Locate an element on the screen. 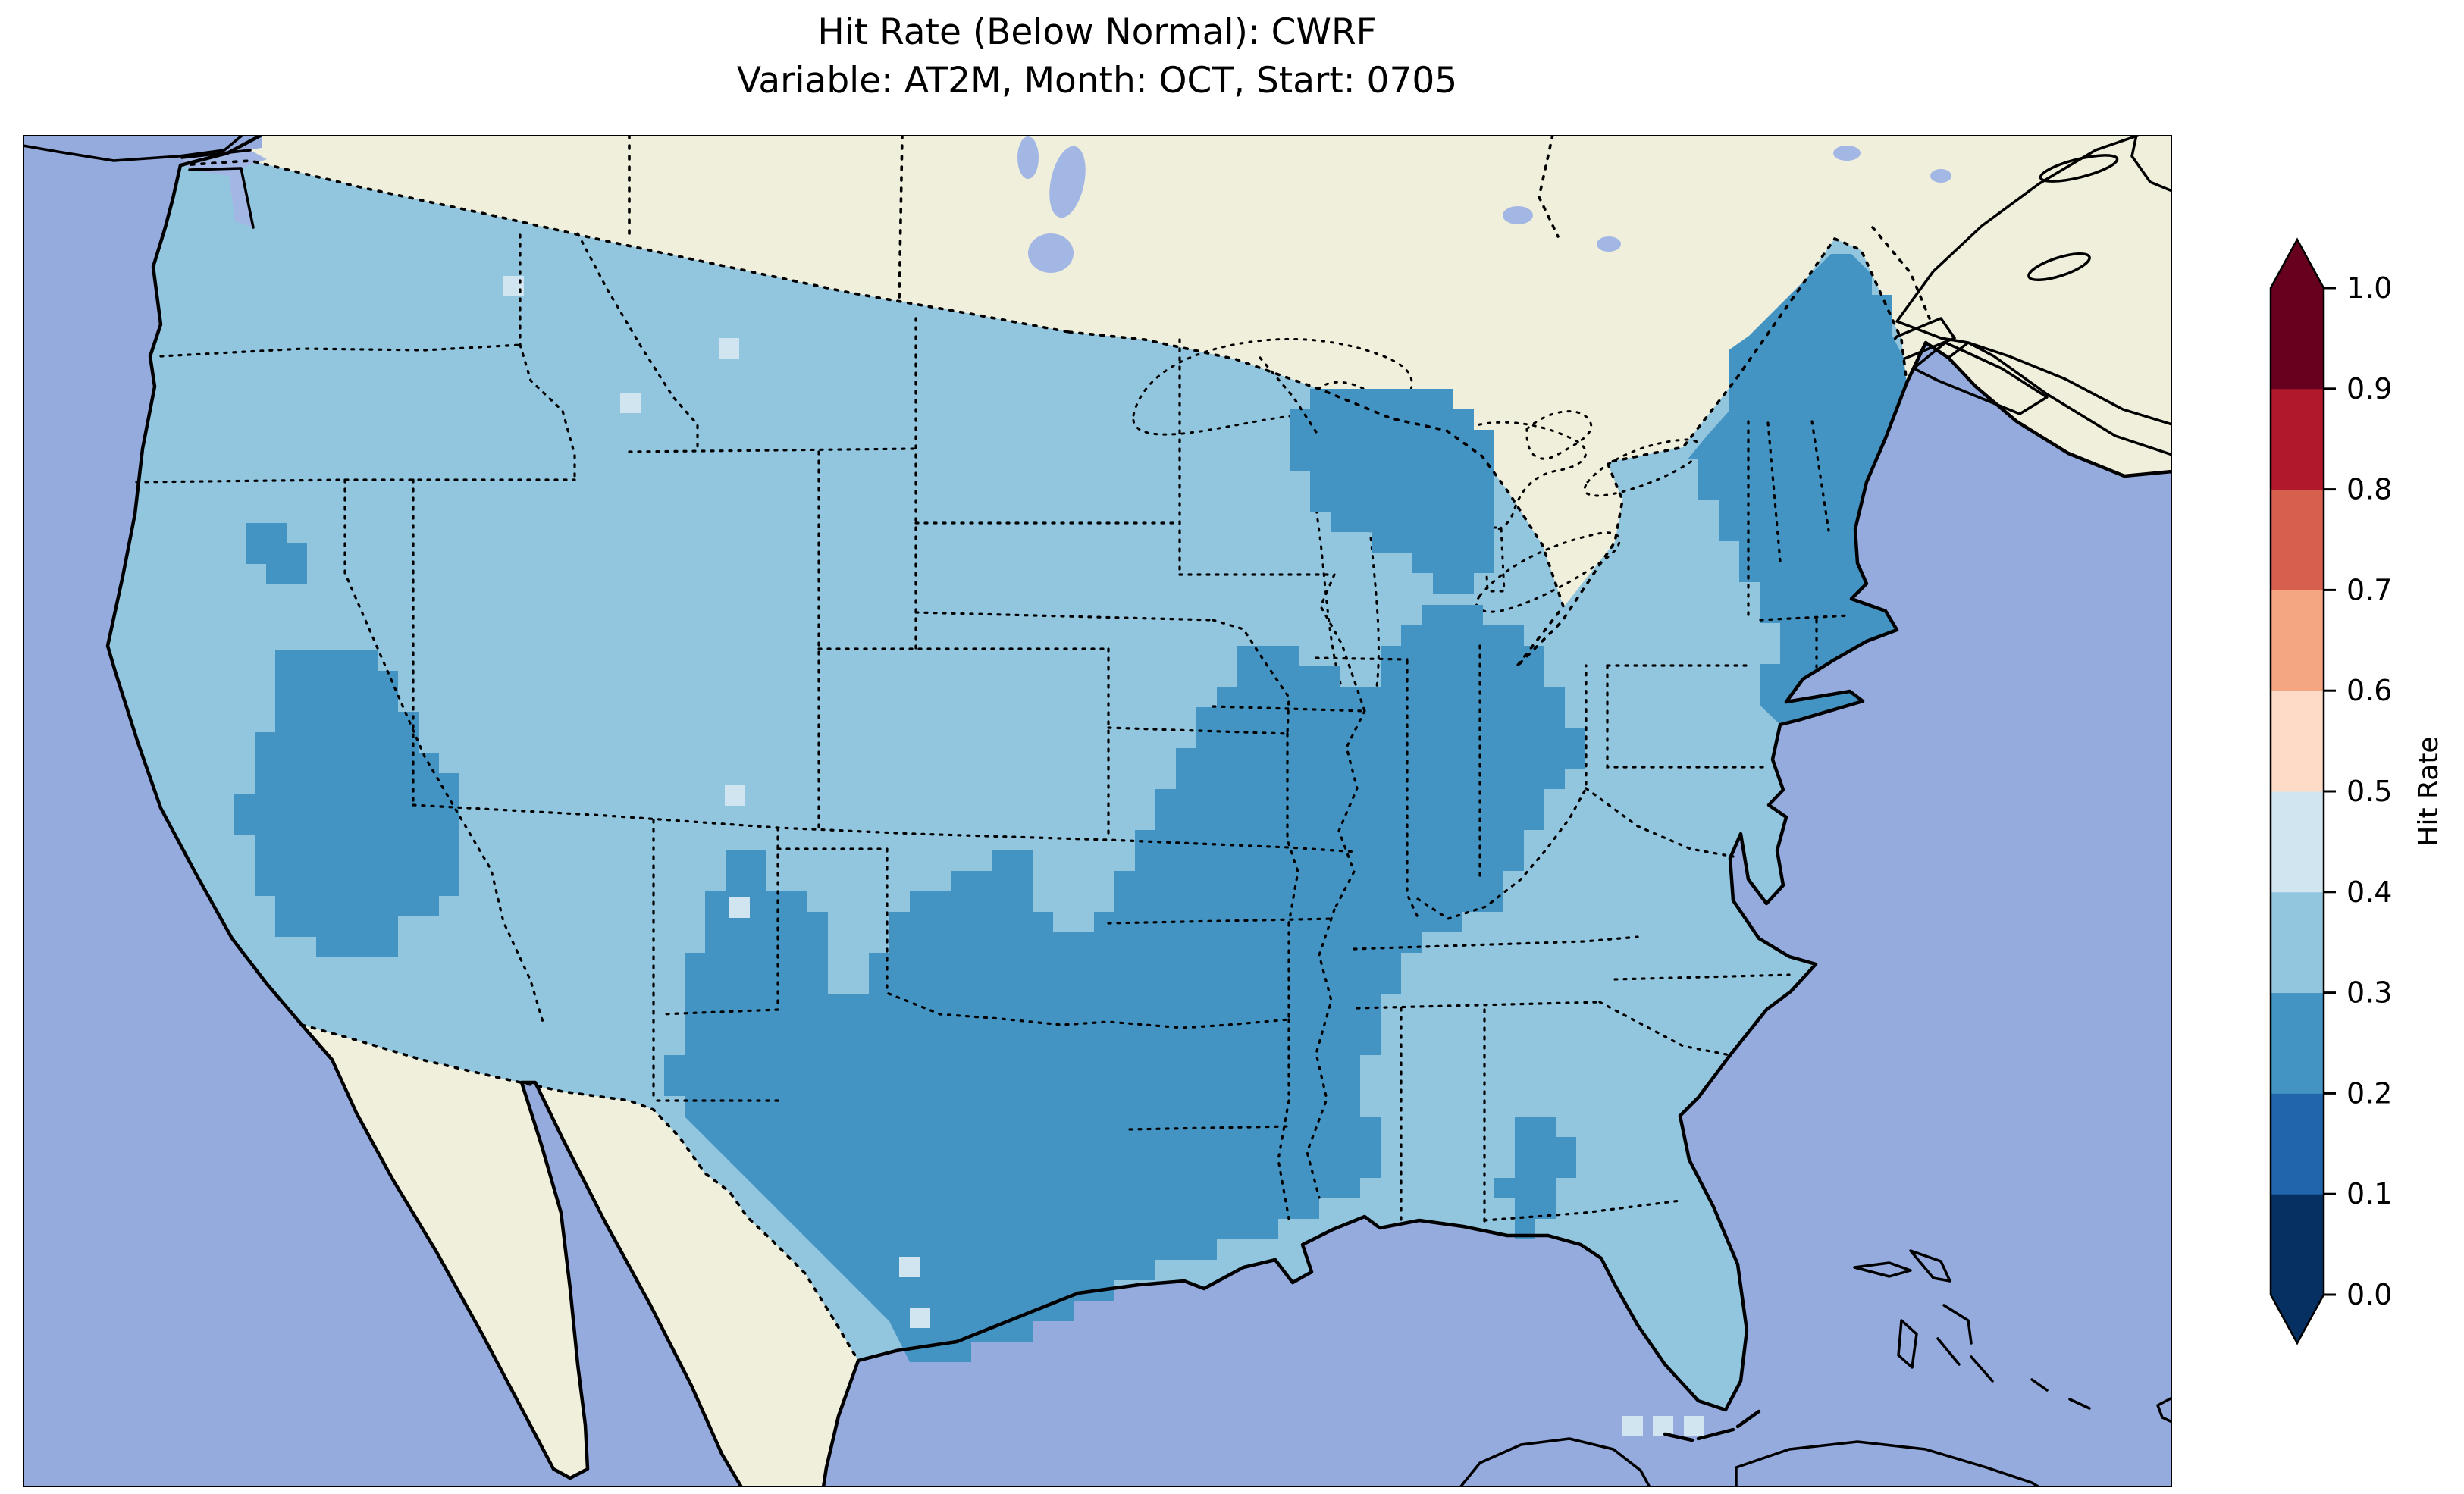 Image resolution: width=2464 pixels, height=1494 pixels. anticosti-island is located at coordinates (2079, 168).